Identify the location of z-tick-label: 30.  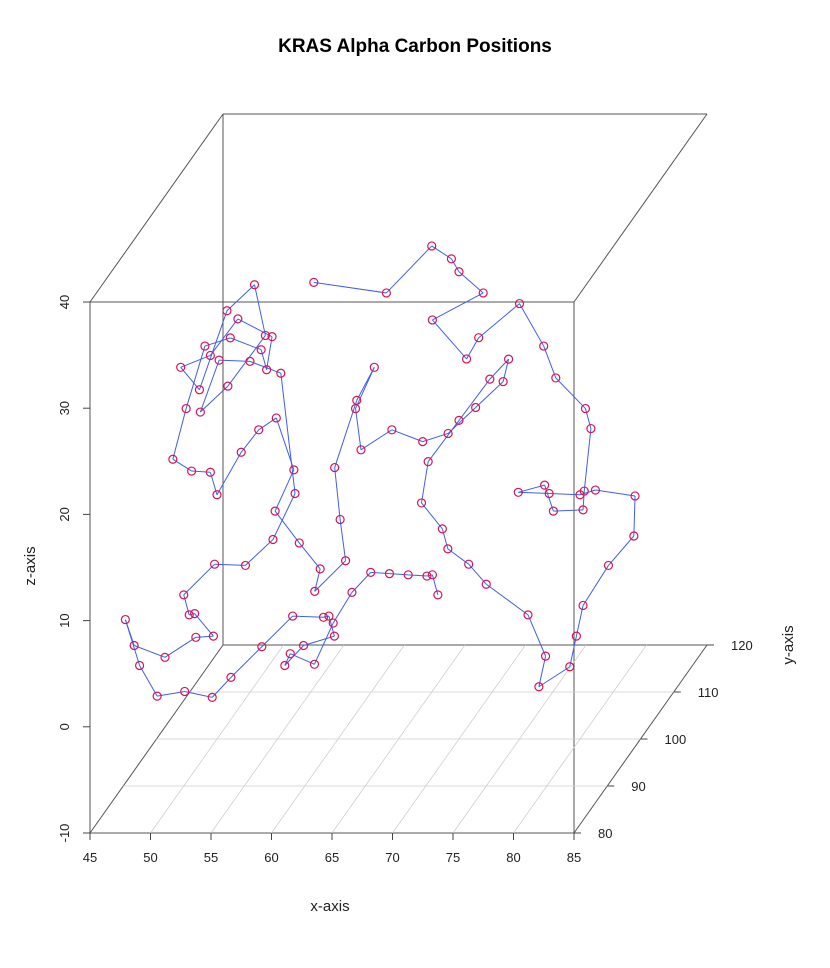
(64, 408).